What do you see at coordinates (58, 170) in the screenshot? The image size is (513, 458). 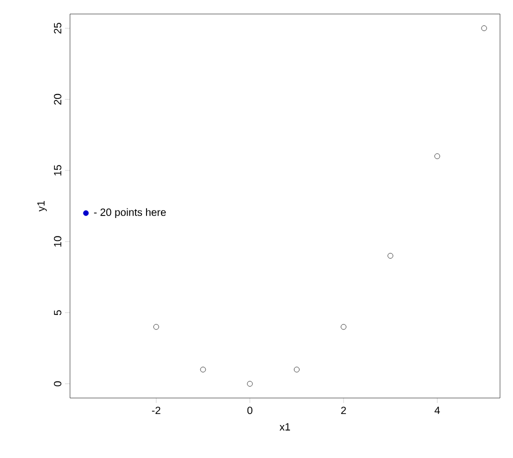 I see `y-tick-label: 15` at bounding box center [58, 170].